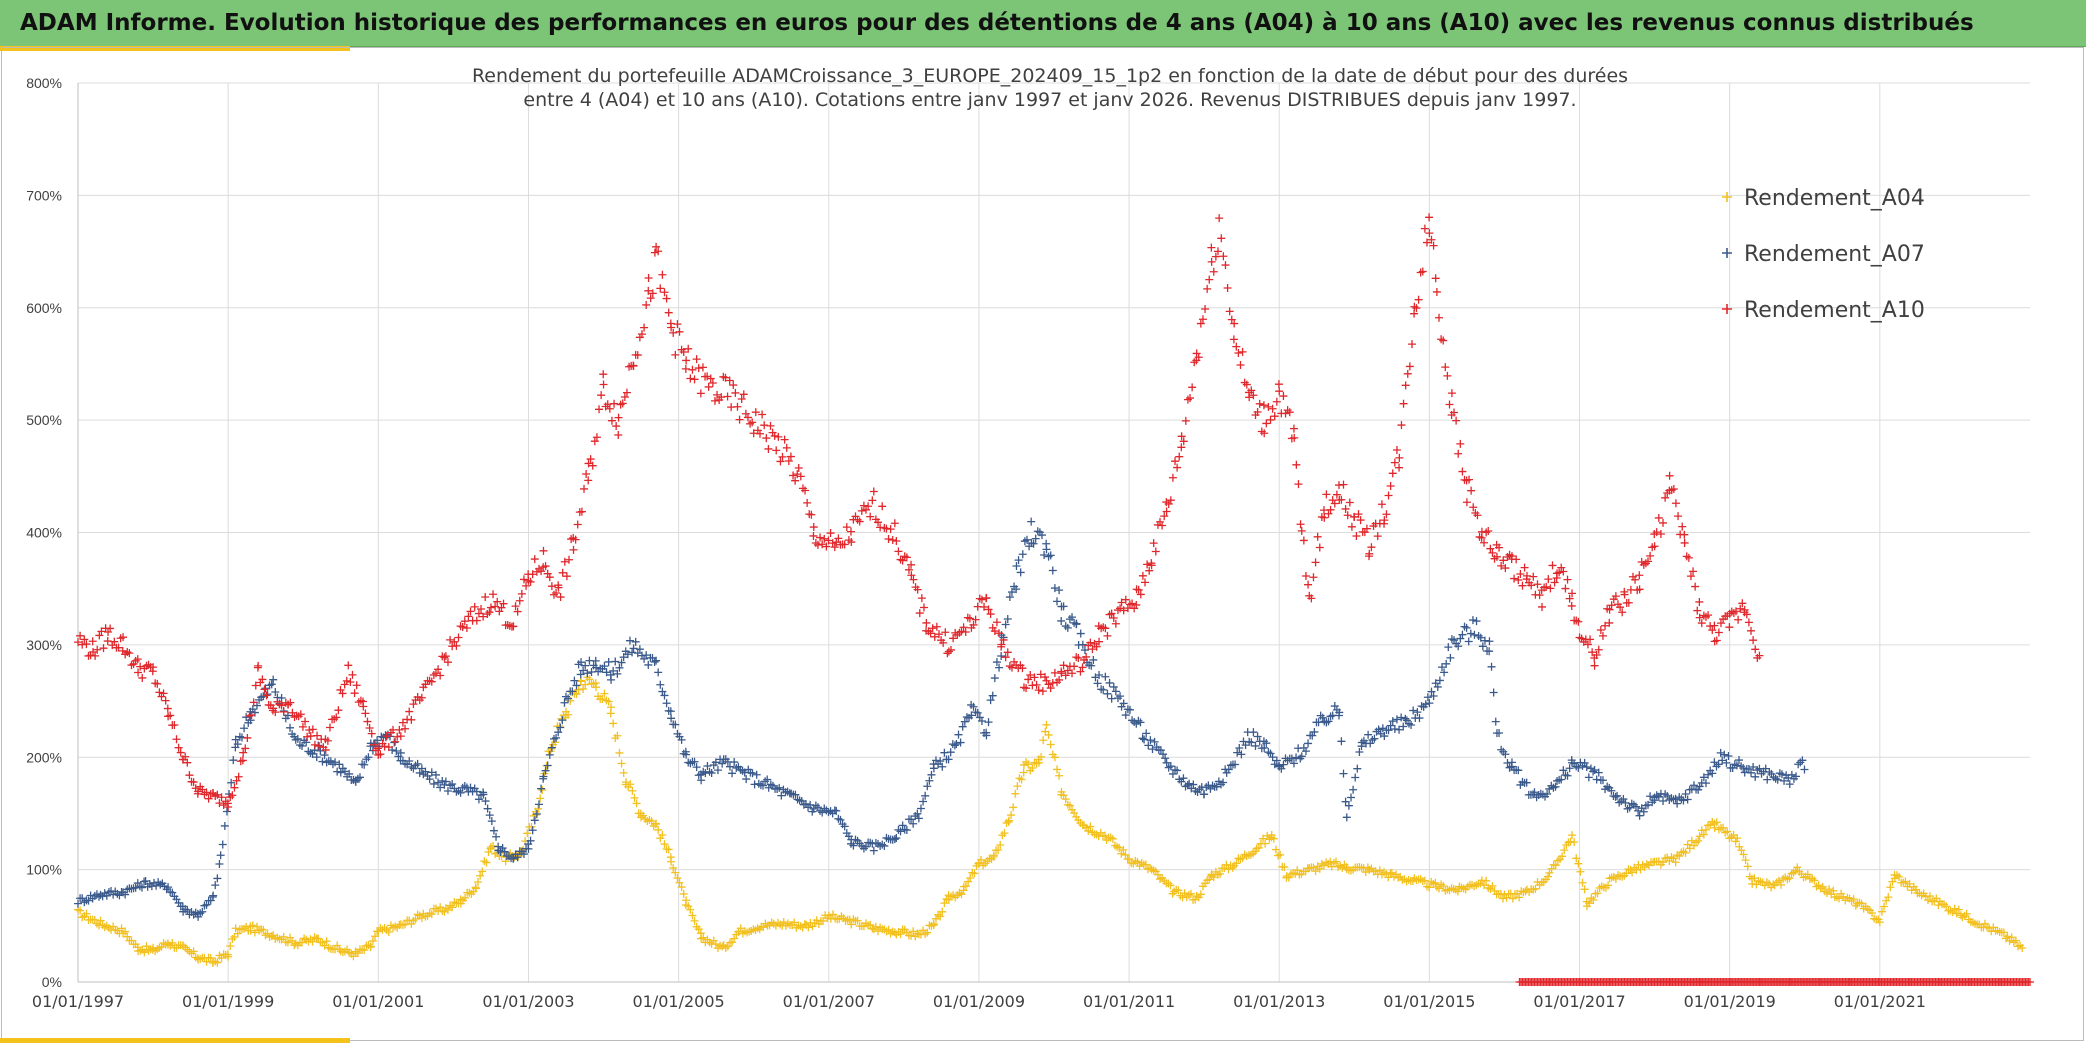 This screenshot has height=1043, width=2086. Describe the element at coordinates (1774, 982) in the screenshot. I see `series-rendement-a10-zero-` at that location.